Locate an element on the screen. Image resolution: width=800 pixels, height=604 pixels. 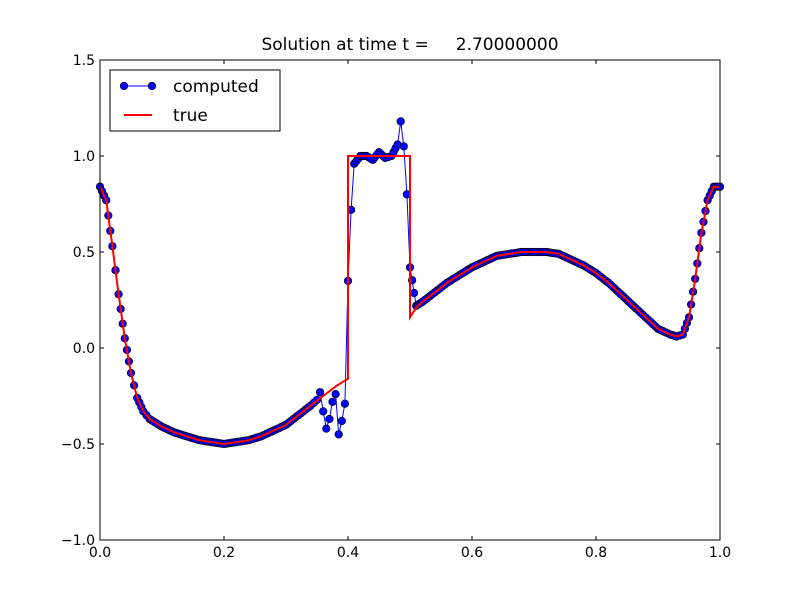
y-tick-label: 0.5 is located at coordinates (84, 253).